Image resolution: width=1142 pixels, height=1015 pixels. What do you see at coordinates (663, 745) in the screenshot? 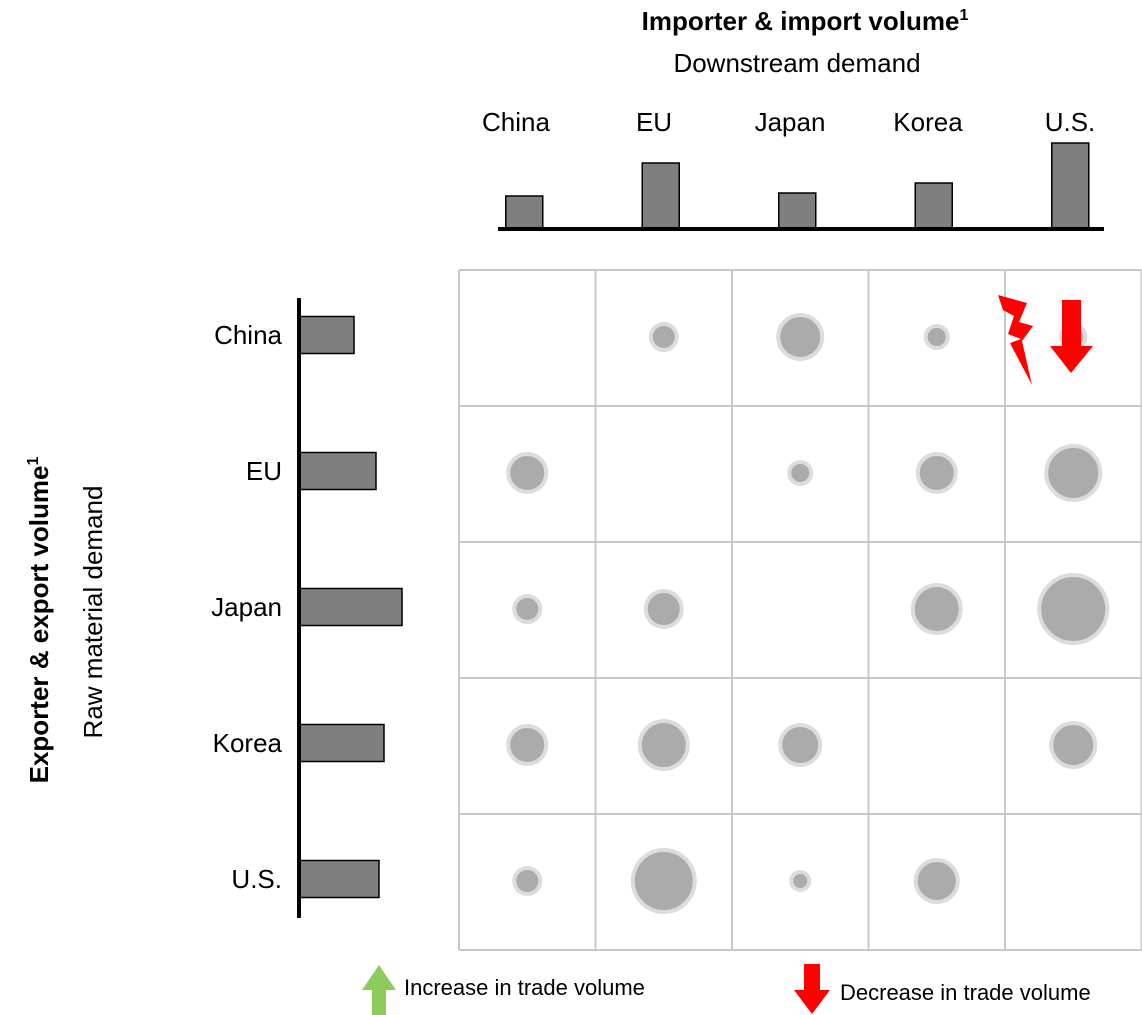
I see `bubble-korea-to-eu` at bounding box center [663, 745].